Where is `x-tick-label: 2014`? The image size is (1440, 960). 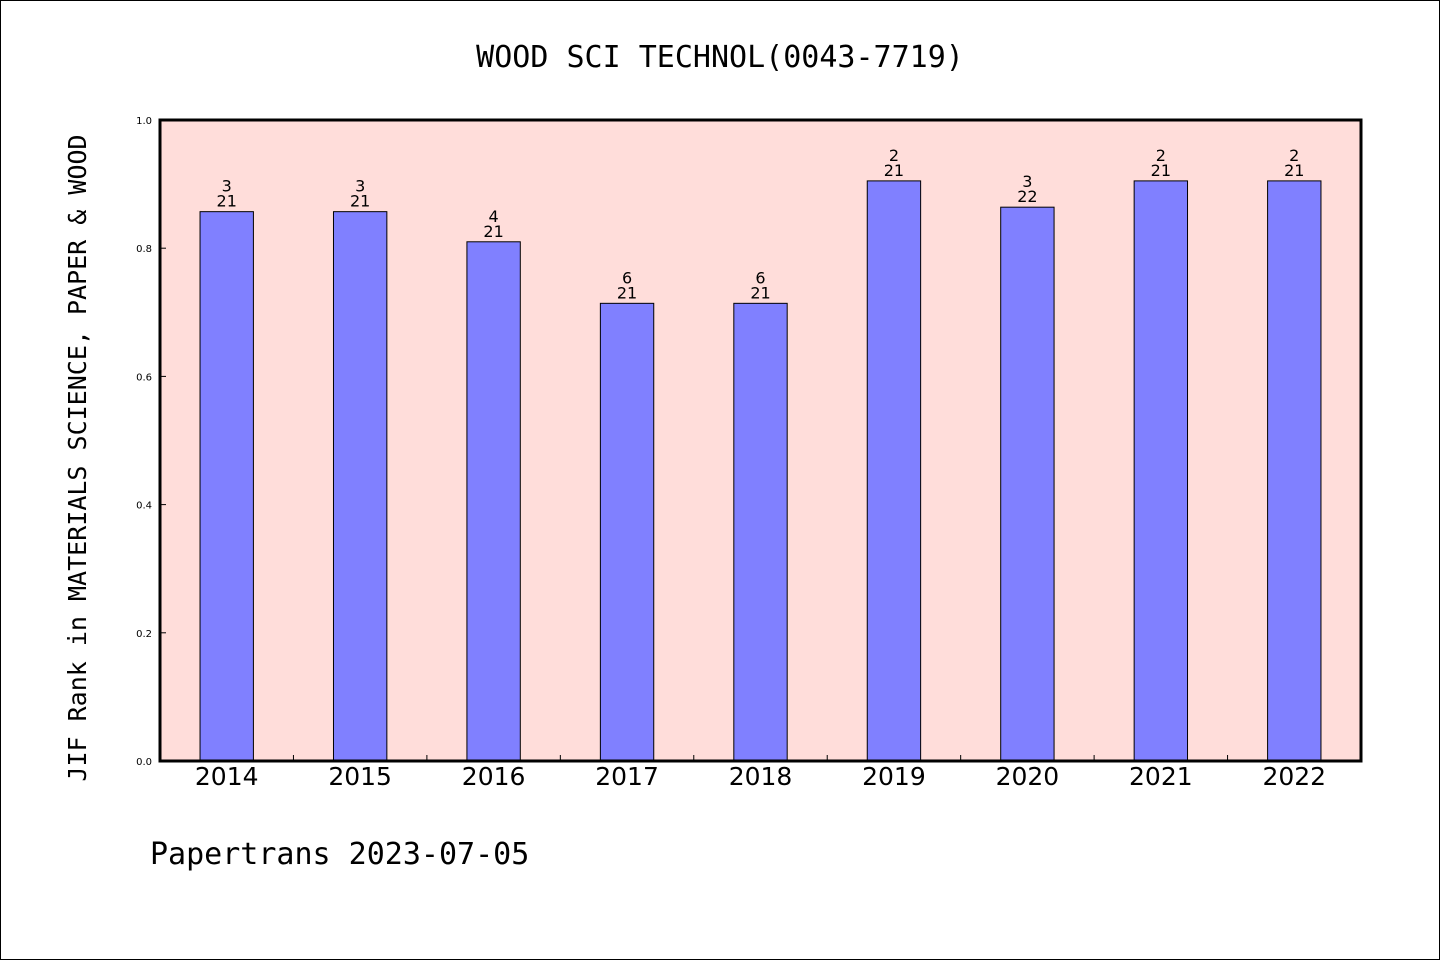 x-tick-label: 2014 is located at coordinates (227, 776).